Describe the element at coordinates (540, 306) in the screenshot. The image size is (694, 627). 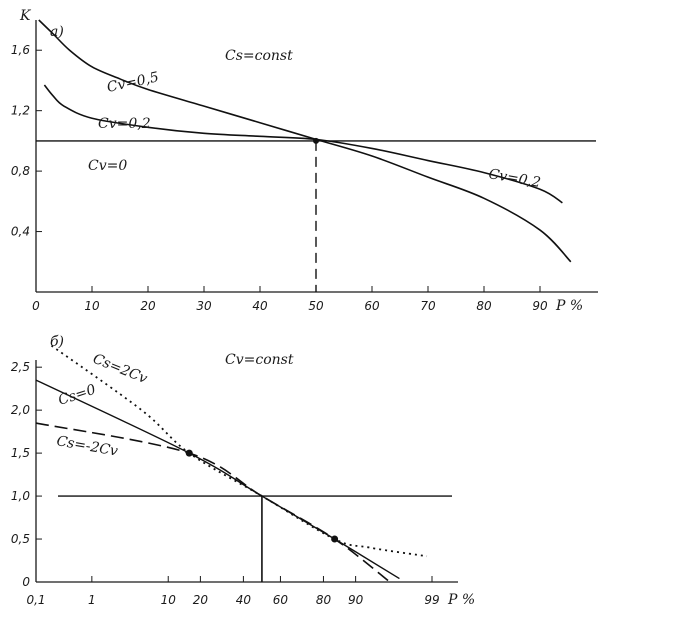
I see `panel-a-x-tick-label: 90` at that location.